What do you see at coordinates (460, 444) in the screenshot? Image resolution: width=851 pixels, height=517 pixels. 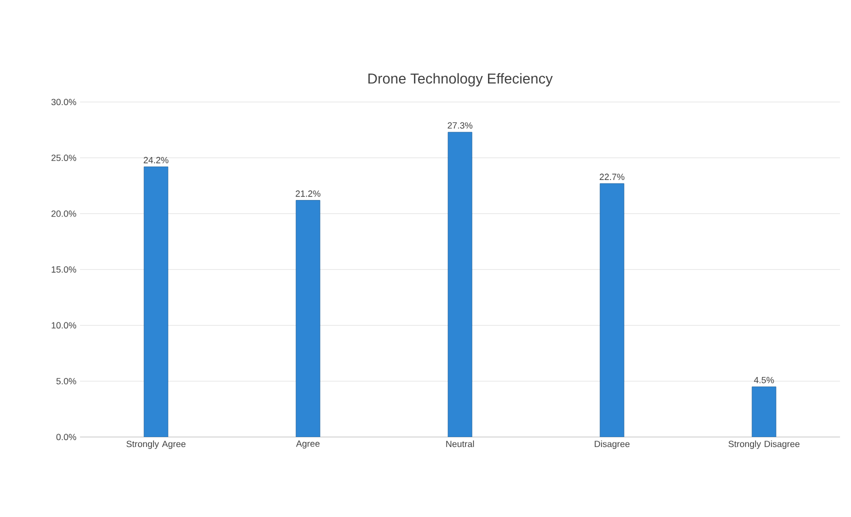 I see `x-tick-label: Neutral` at bounding box center [460, 444].